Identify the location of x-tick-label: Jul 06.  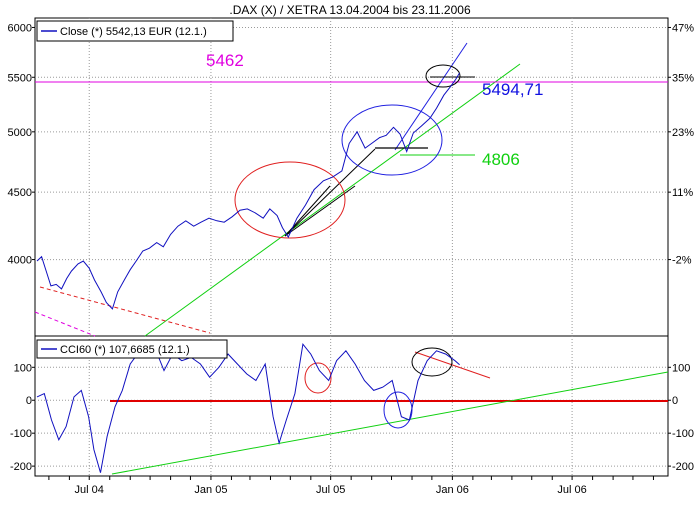
(571, 490).